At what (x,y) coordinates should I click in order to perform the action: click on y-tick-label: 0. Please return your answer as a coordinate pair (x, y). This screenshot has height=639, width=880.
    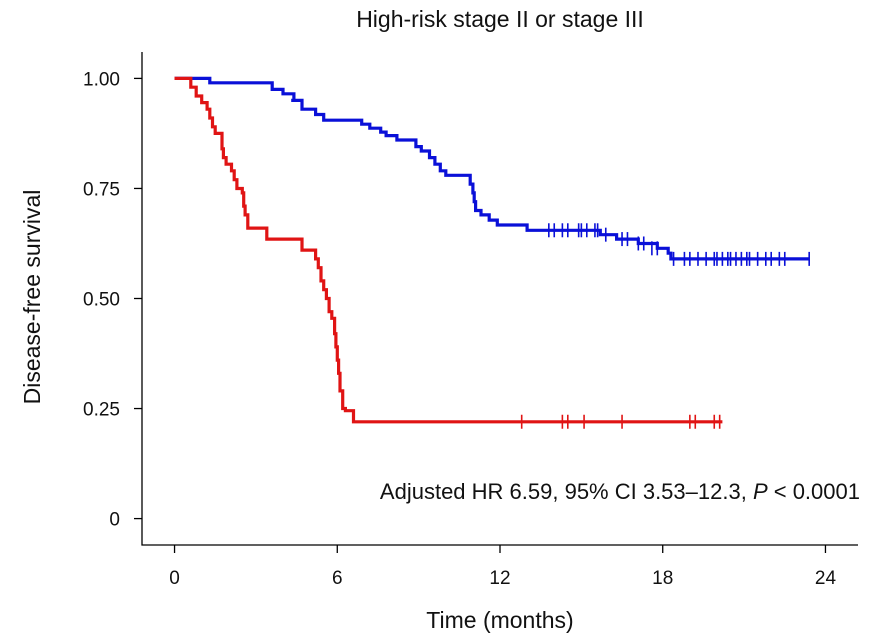
    Looking at the image, I should click on (114, 520).